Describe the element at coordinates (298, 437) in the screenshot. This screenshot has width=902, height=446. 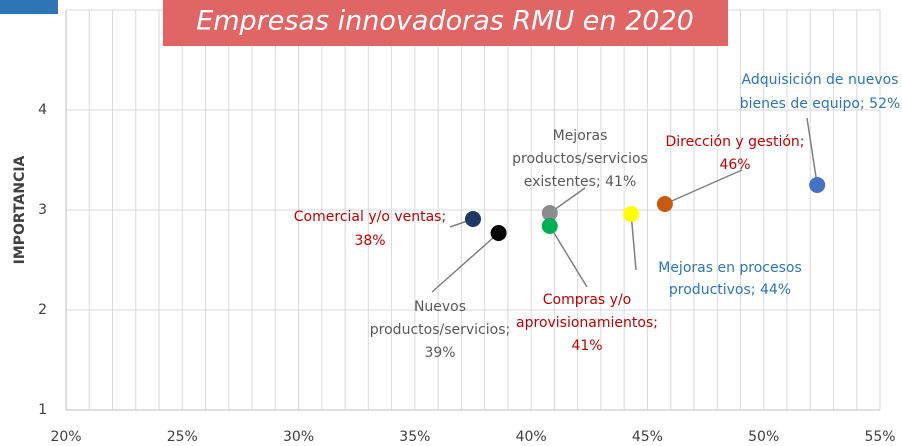
I see `x-tick-label: 30%` at that location.